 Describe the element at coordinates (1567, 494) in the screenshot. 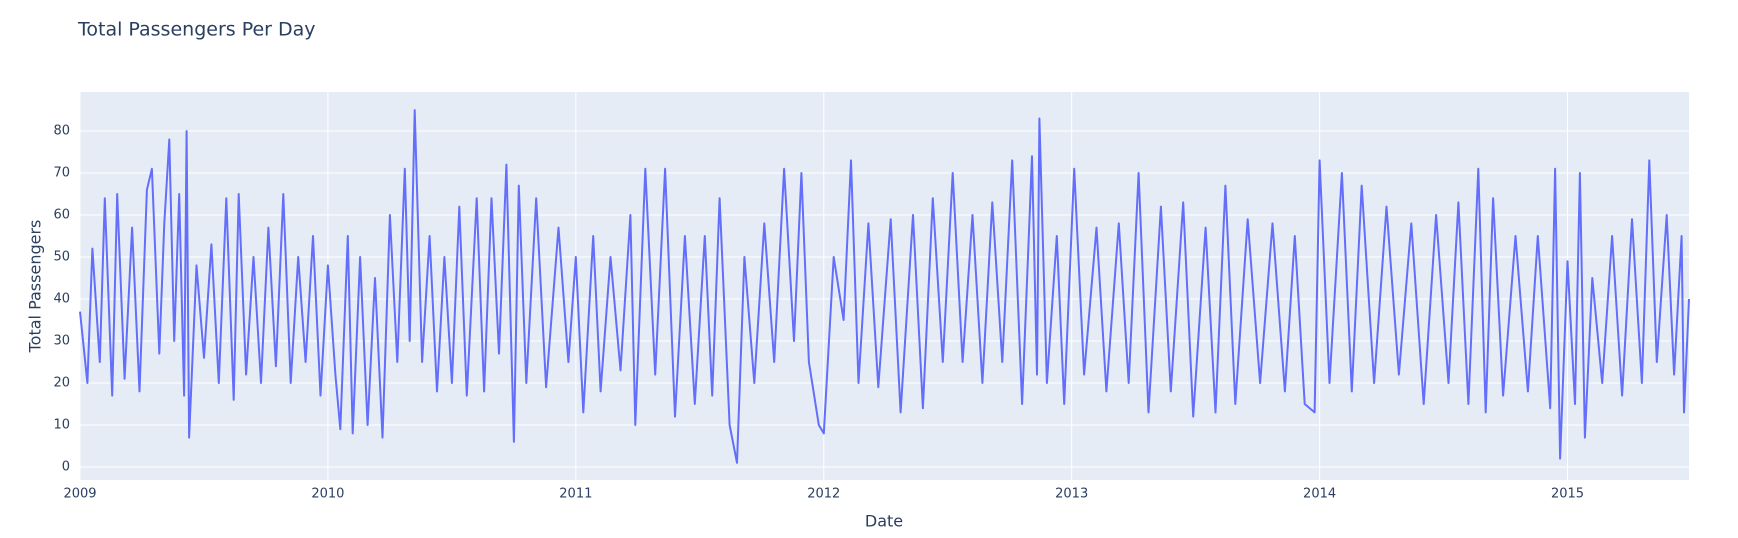

I see `x-tick-label: 2015` at that location.